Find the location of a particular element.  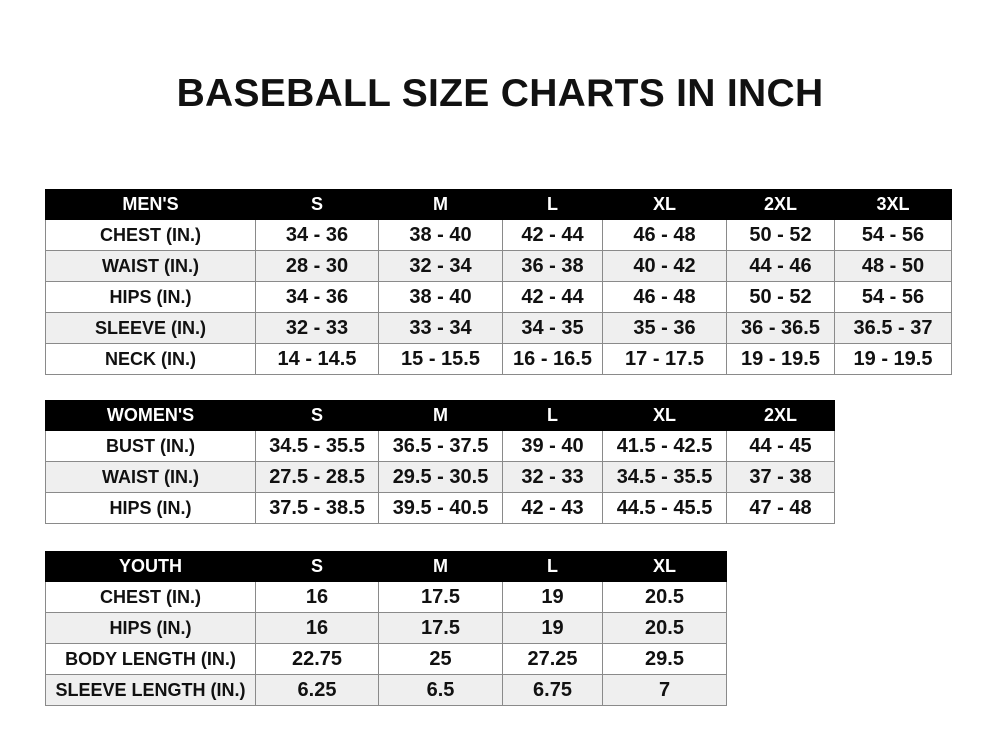

size-value: 16 - 16.5 is located at coordinates (552, 359).